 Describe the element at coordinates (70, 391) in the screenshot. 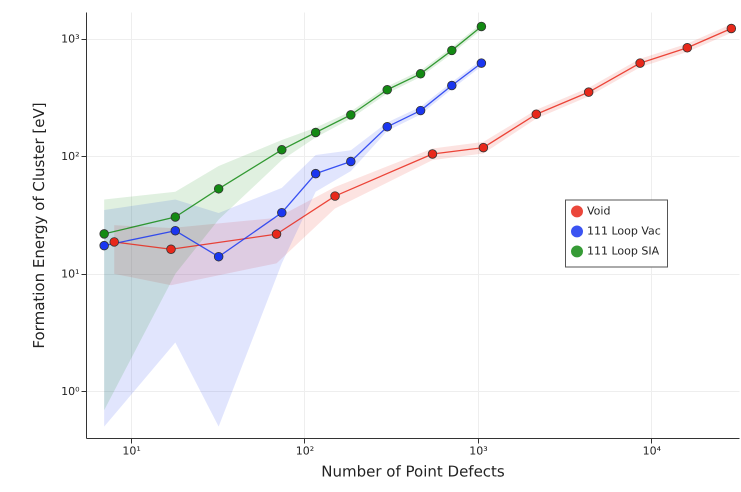

I see `y-tick-label: 10⁰` at that location.